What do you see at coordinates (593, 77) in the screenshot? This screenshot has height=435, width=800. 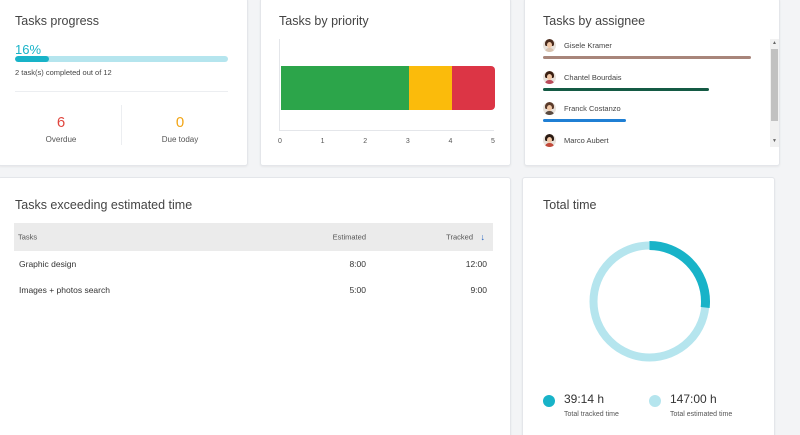 I see `assignee-name: Chantel Bourdais` at bounding box center [593, 77].